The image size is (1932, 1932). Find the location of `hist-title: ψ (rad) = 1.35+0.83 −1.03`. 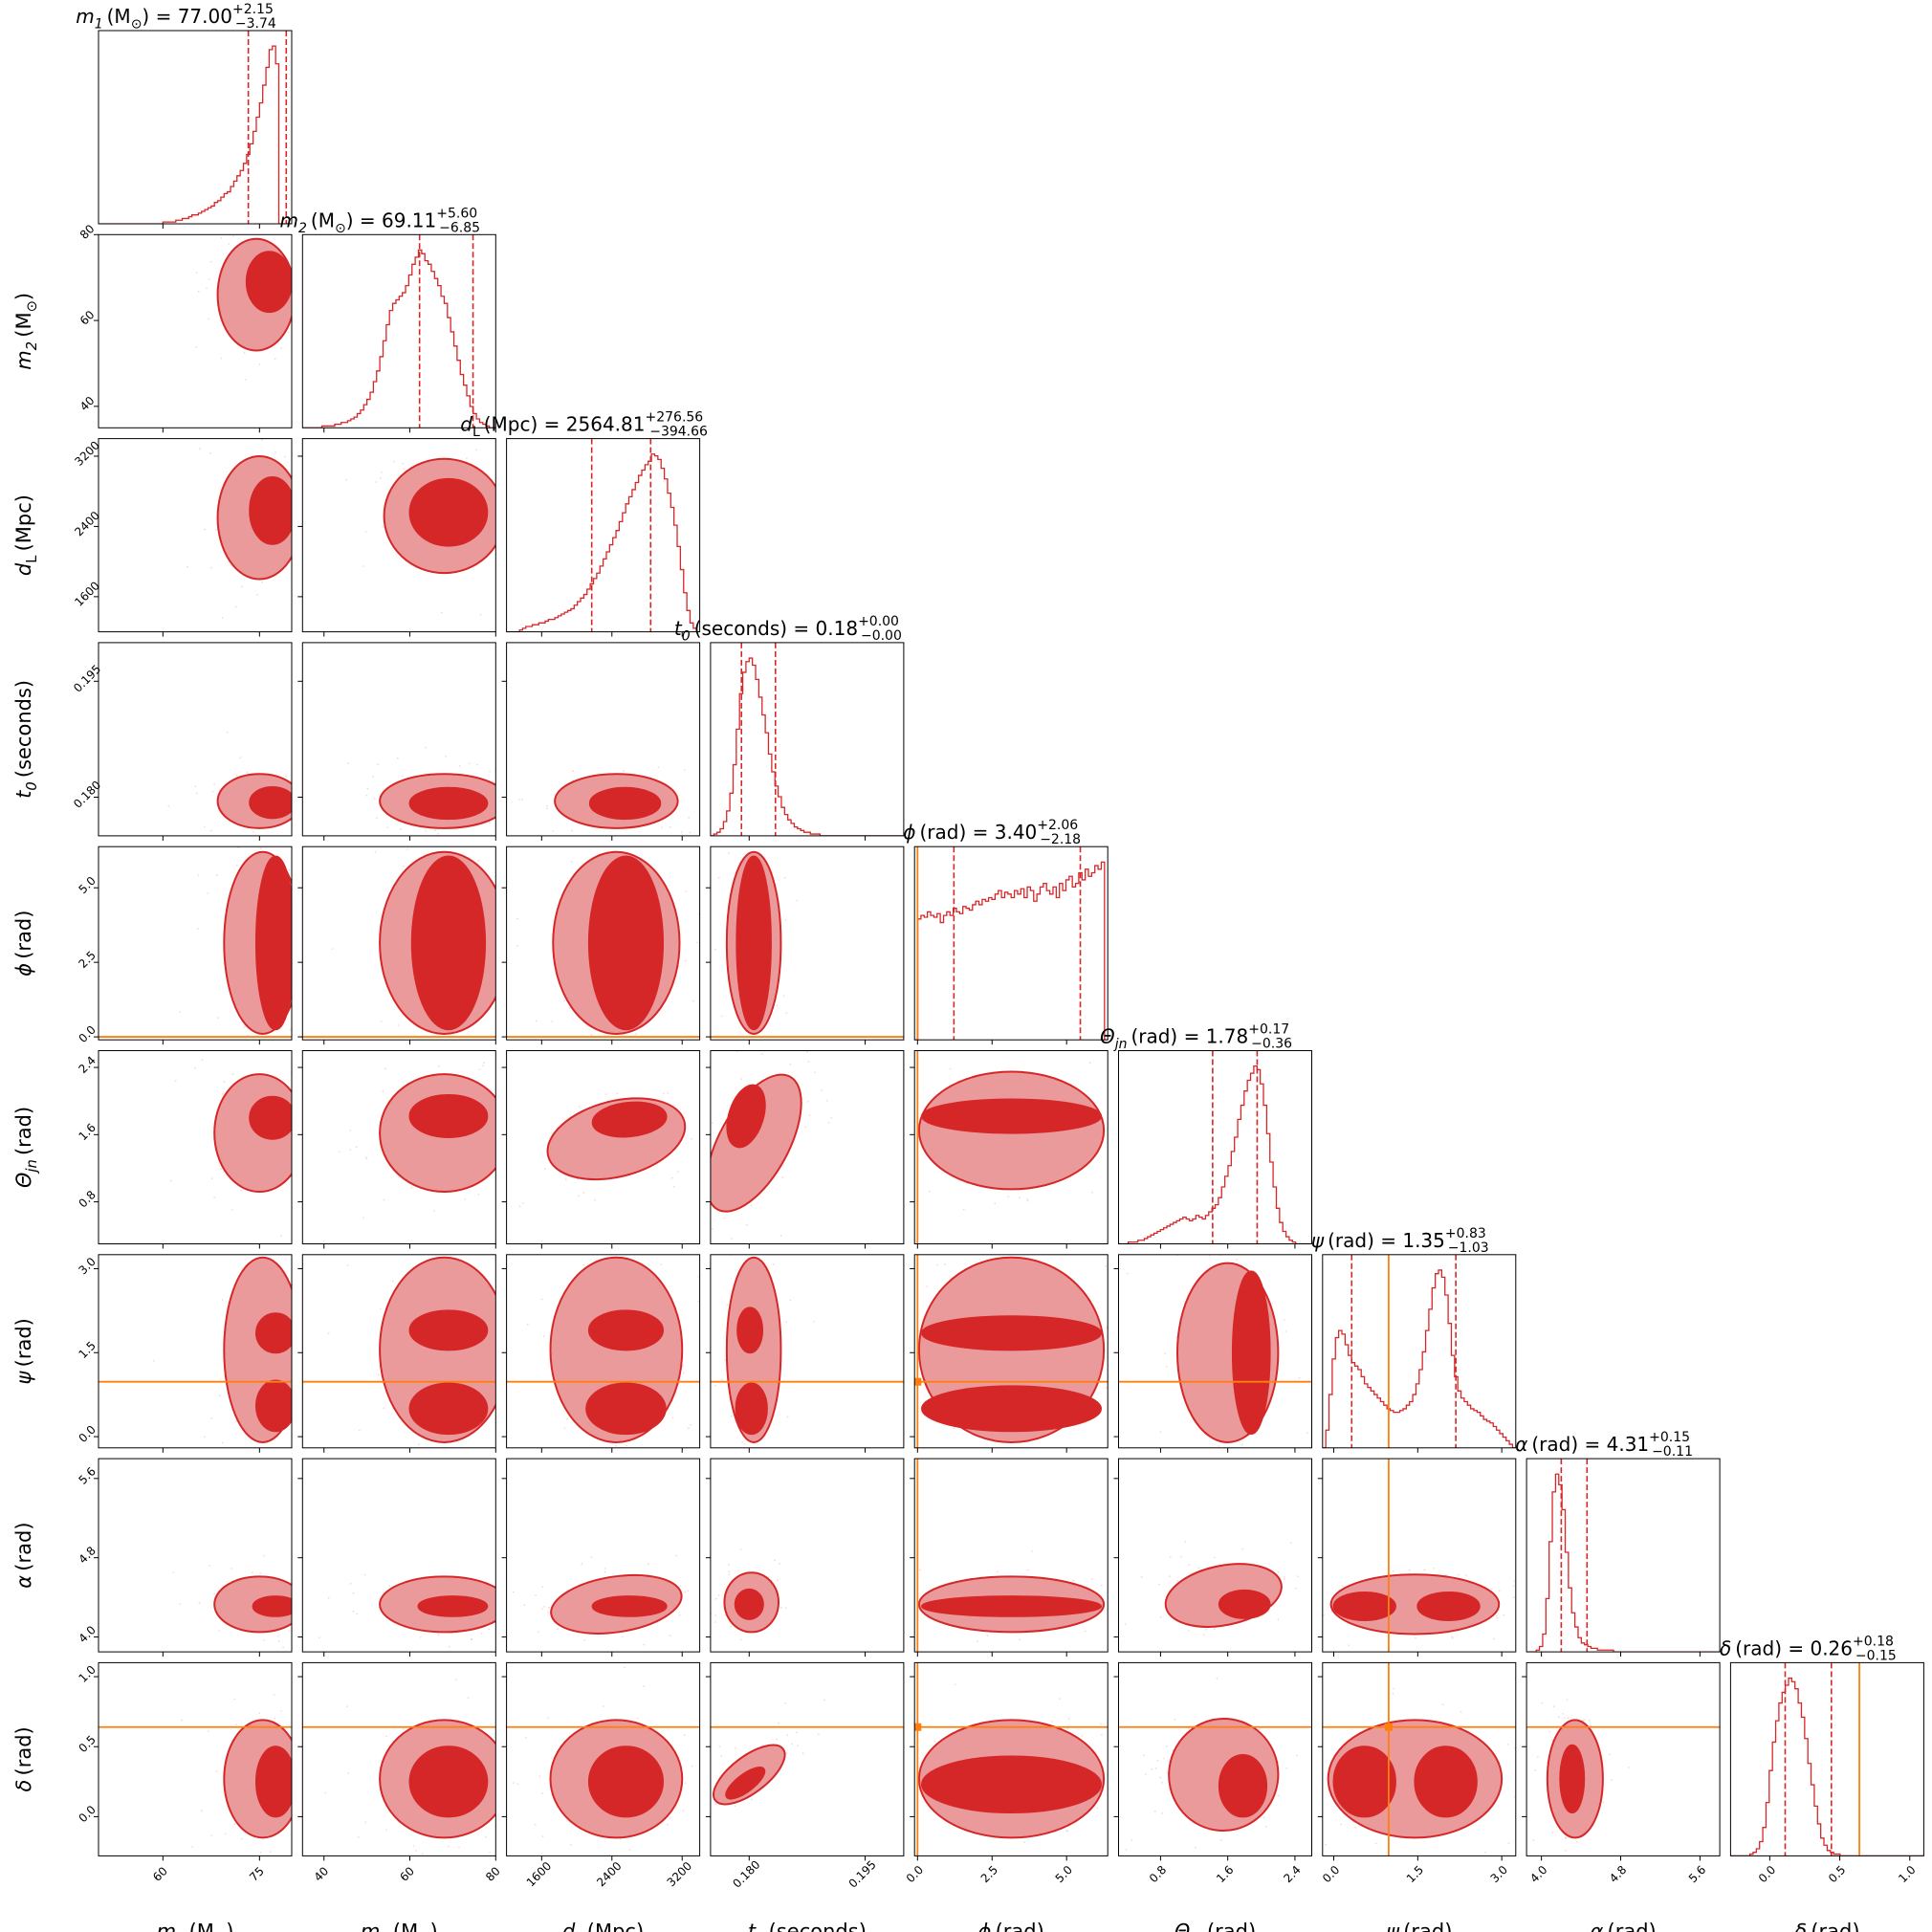

hist-title: ψ (rad) = 1.35+0.83 −1.03 is located at coordinates (1400, 1241).